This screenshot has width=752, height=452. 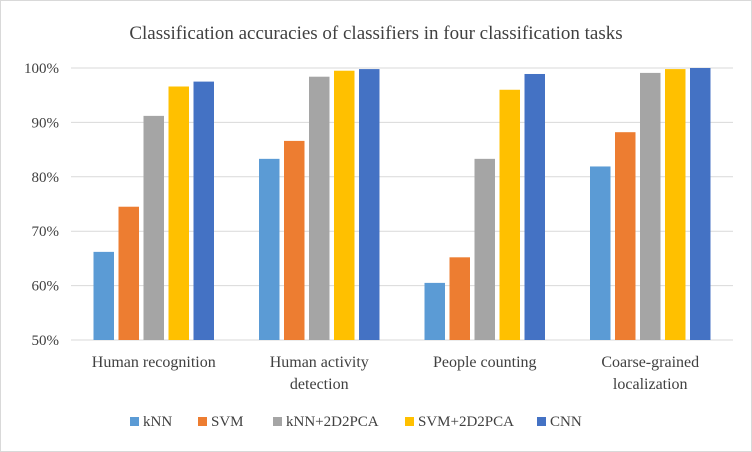 I want to click on y-tick-label: 60%, so click(x=46, y=287).